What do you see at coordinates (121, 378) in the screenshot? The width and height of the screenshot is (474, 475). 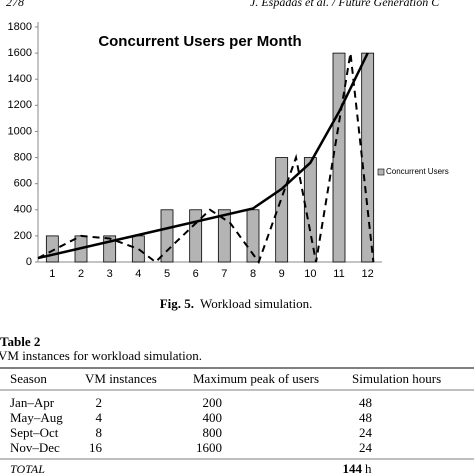 I see `column-header: VM instances` at bounding box center [121, 378].